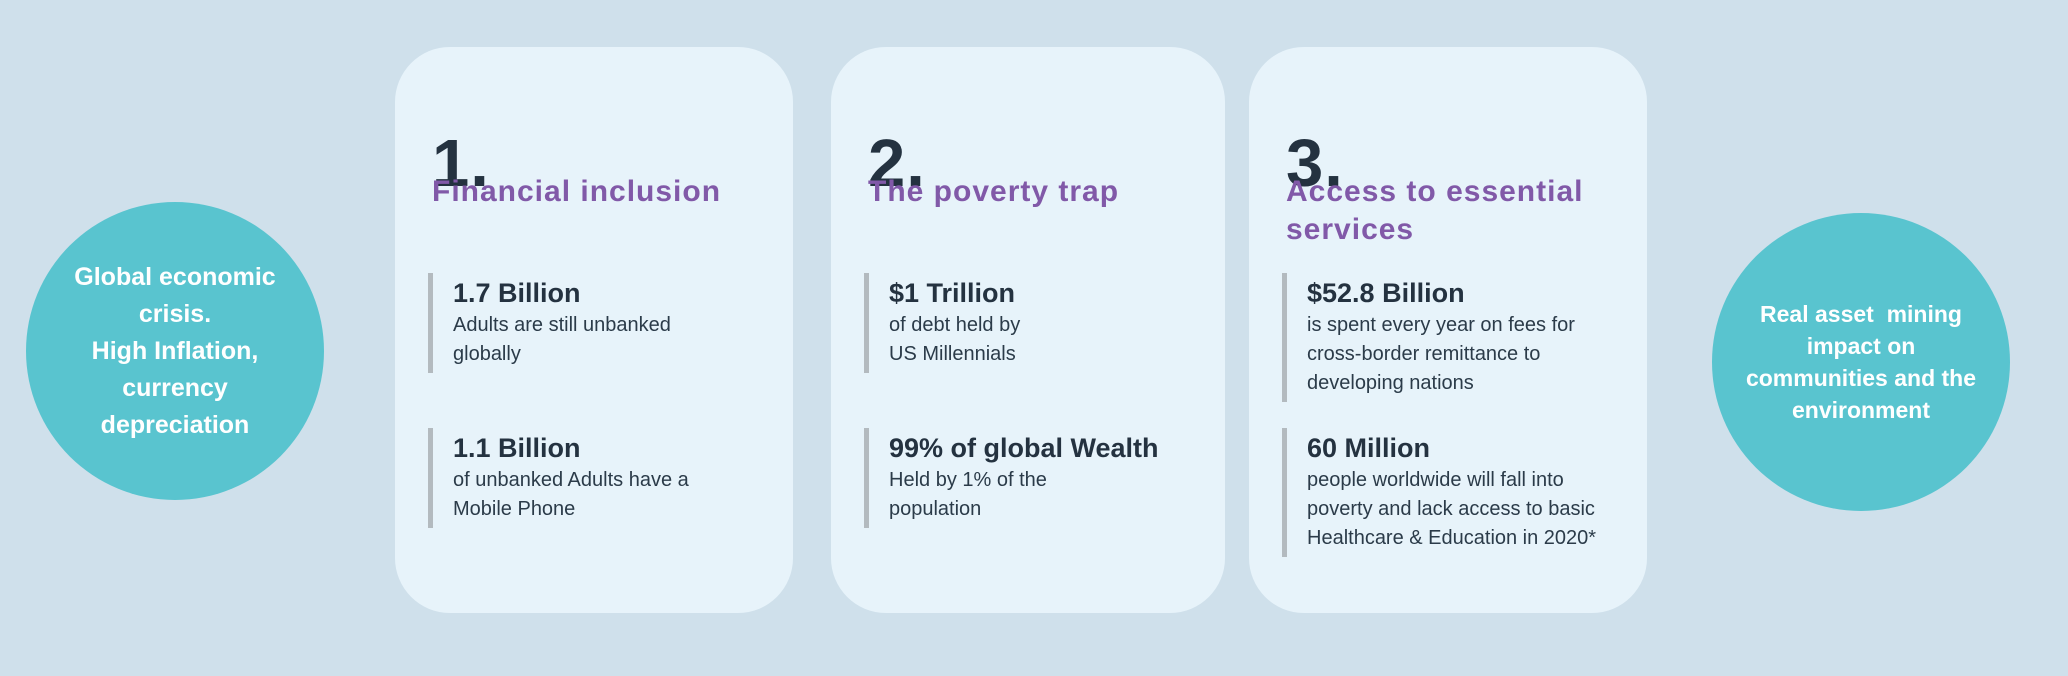 The width and height of the screenshot is (2068, 676). Describe the element at coordinates (1315, 163) in the screenshot. I see `card-number: 3.` at that location.